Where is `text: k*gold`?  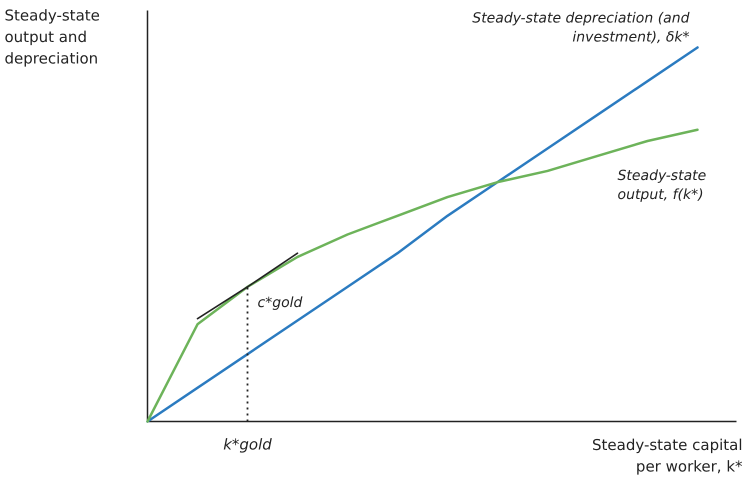 text: k*gold is located at coordinates (247, 445).